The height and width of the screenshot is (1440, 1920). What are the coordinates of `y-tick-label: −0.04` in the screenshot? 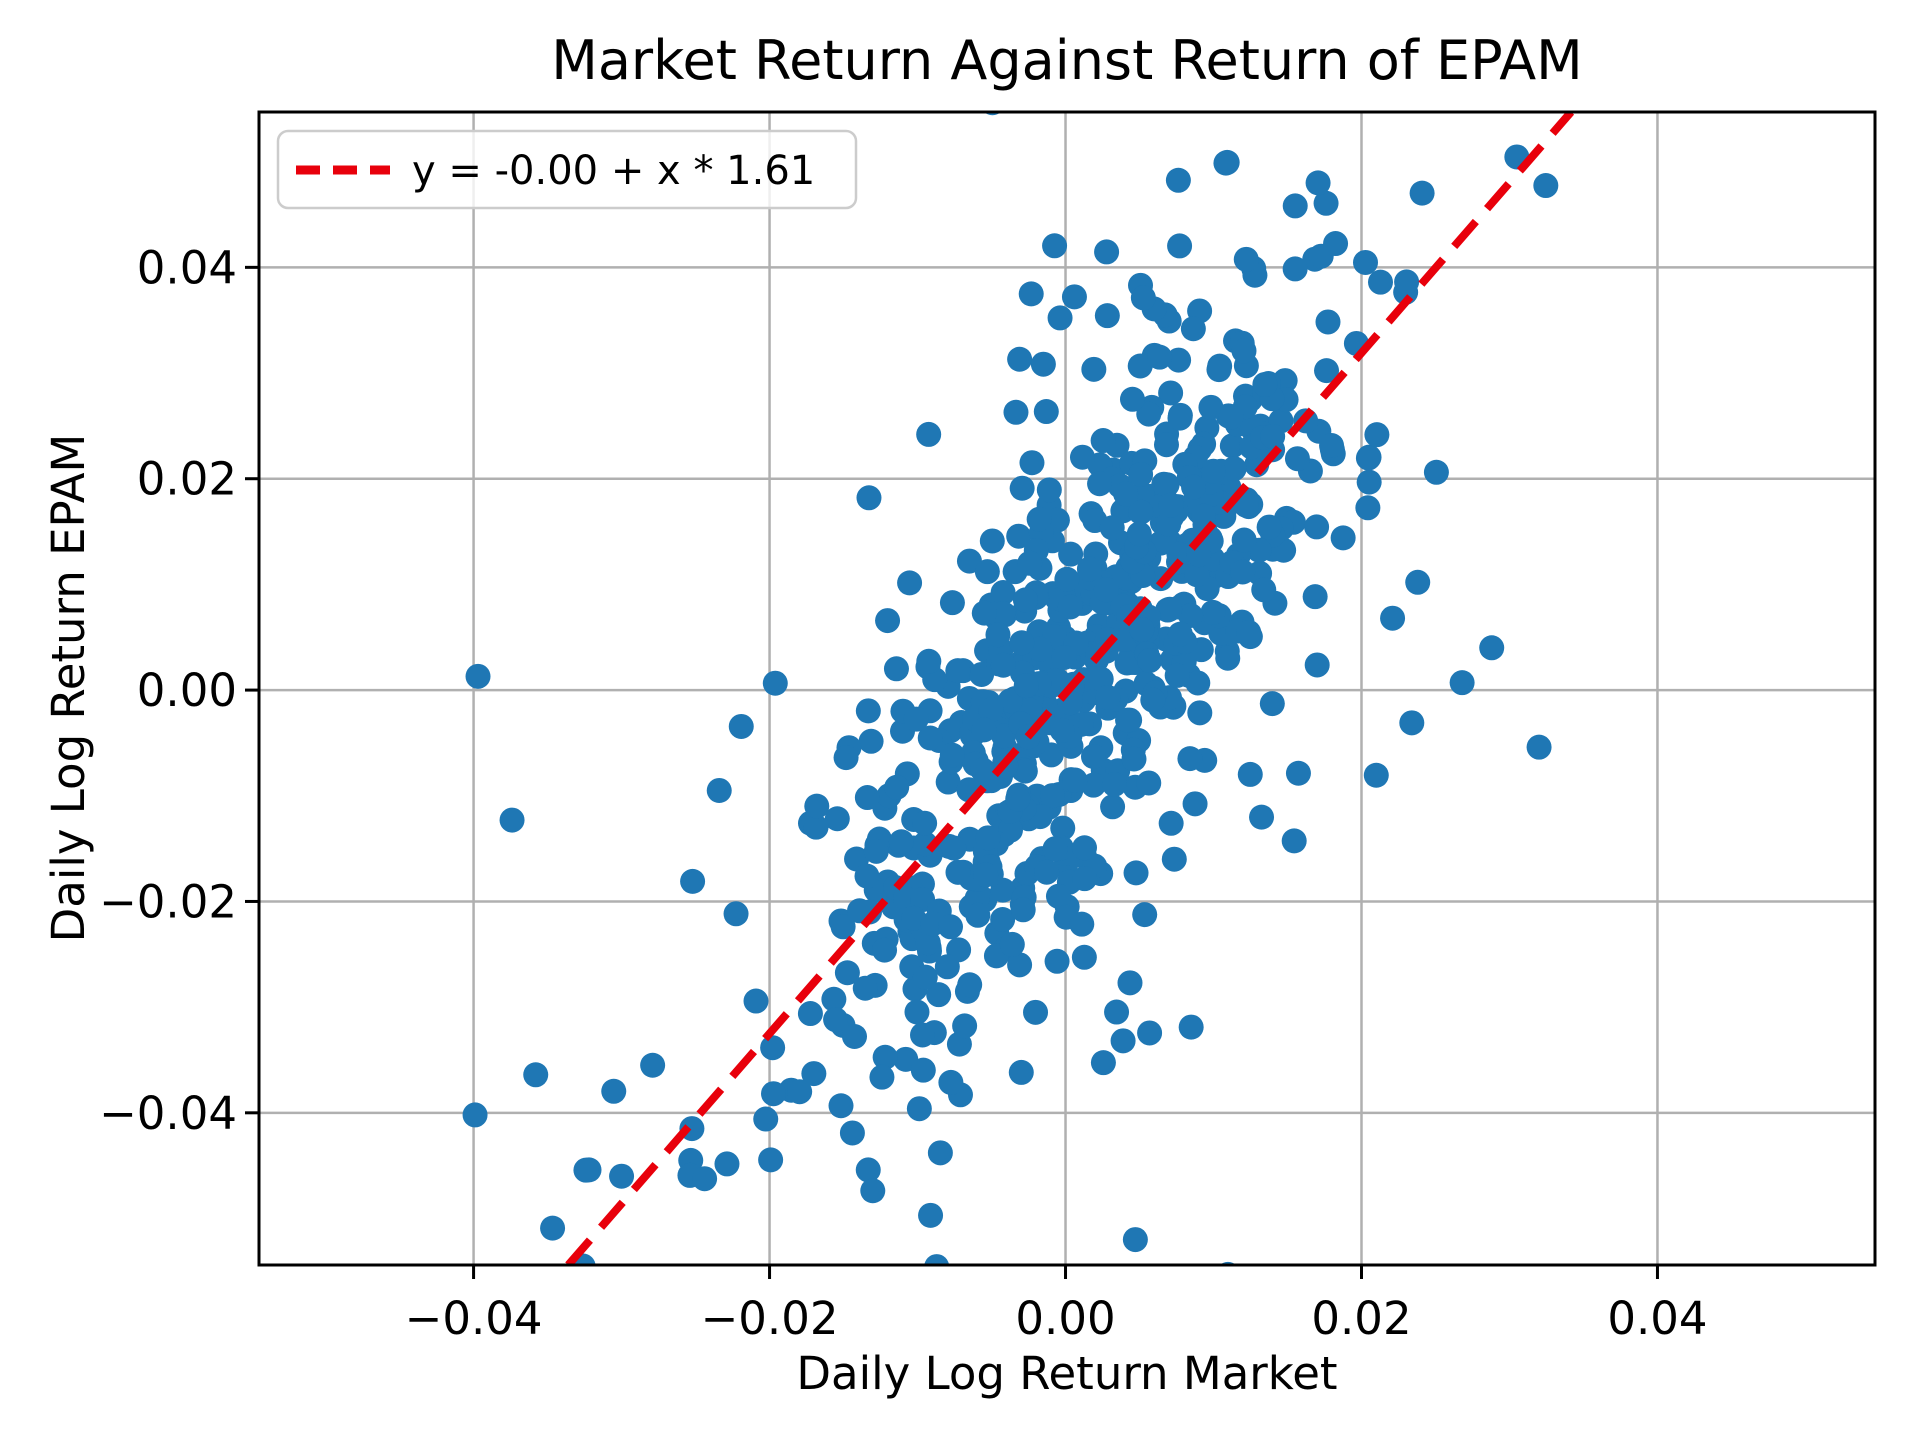 It's located at (168, 1113).